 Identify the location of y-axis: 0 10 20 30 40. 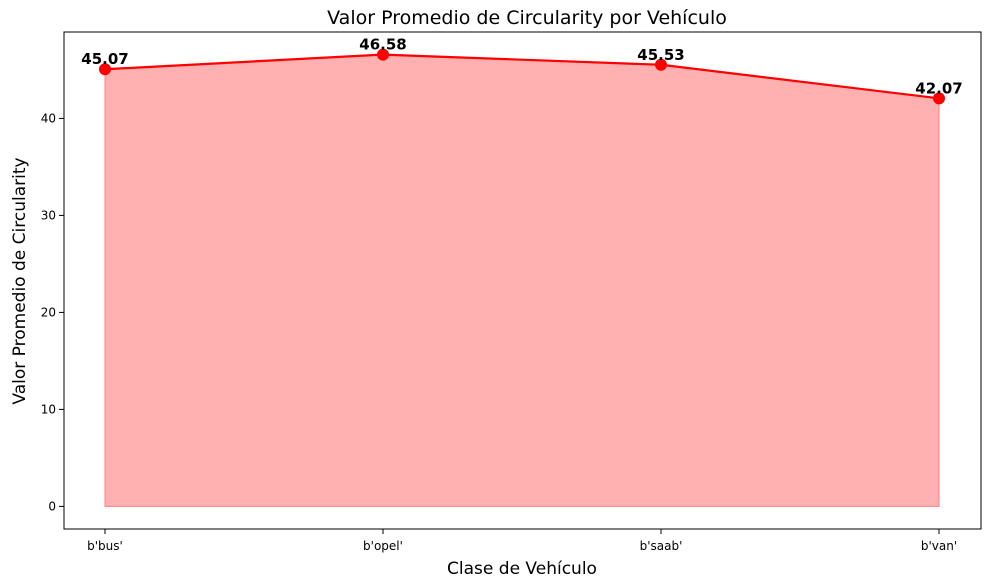
(52, 312).